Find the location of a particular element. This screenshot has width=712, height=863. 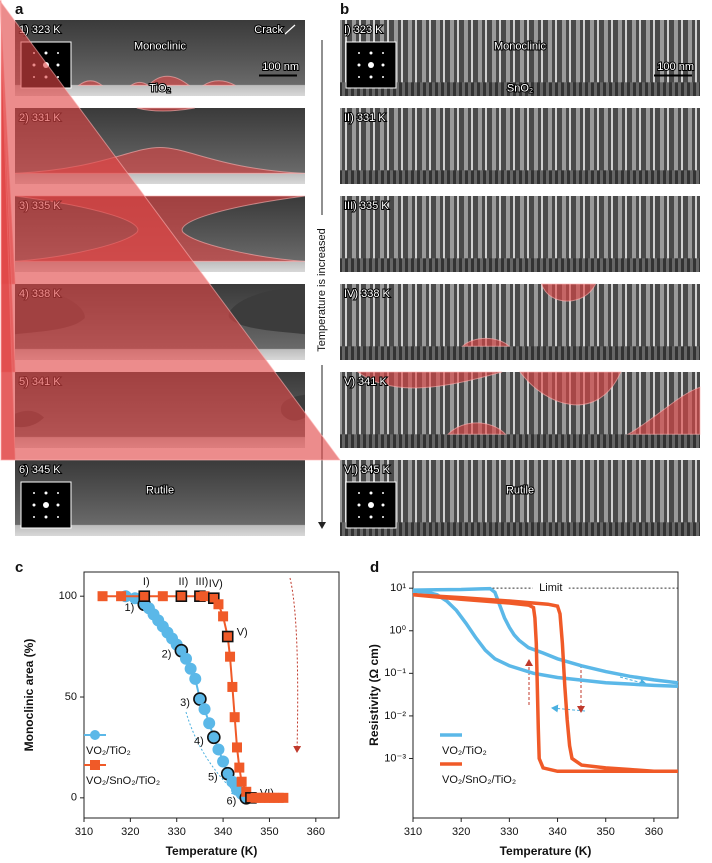

y-tick-label: 10¹ is located at coordinates (398, 588).